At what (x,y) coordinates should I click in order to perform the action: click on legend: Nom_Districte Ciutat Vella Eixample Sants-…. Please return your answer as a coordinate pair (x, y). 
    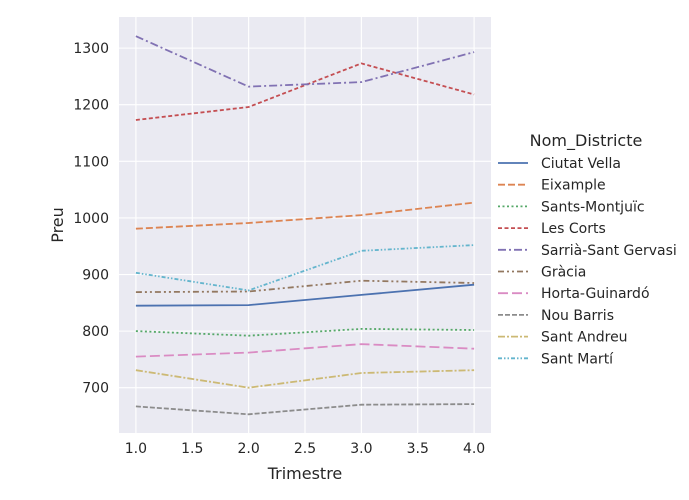
    Looking at the image, I should click on (587, 249).